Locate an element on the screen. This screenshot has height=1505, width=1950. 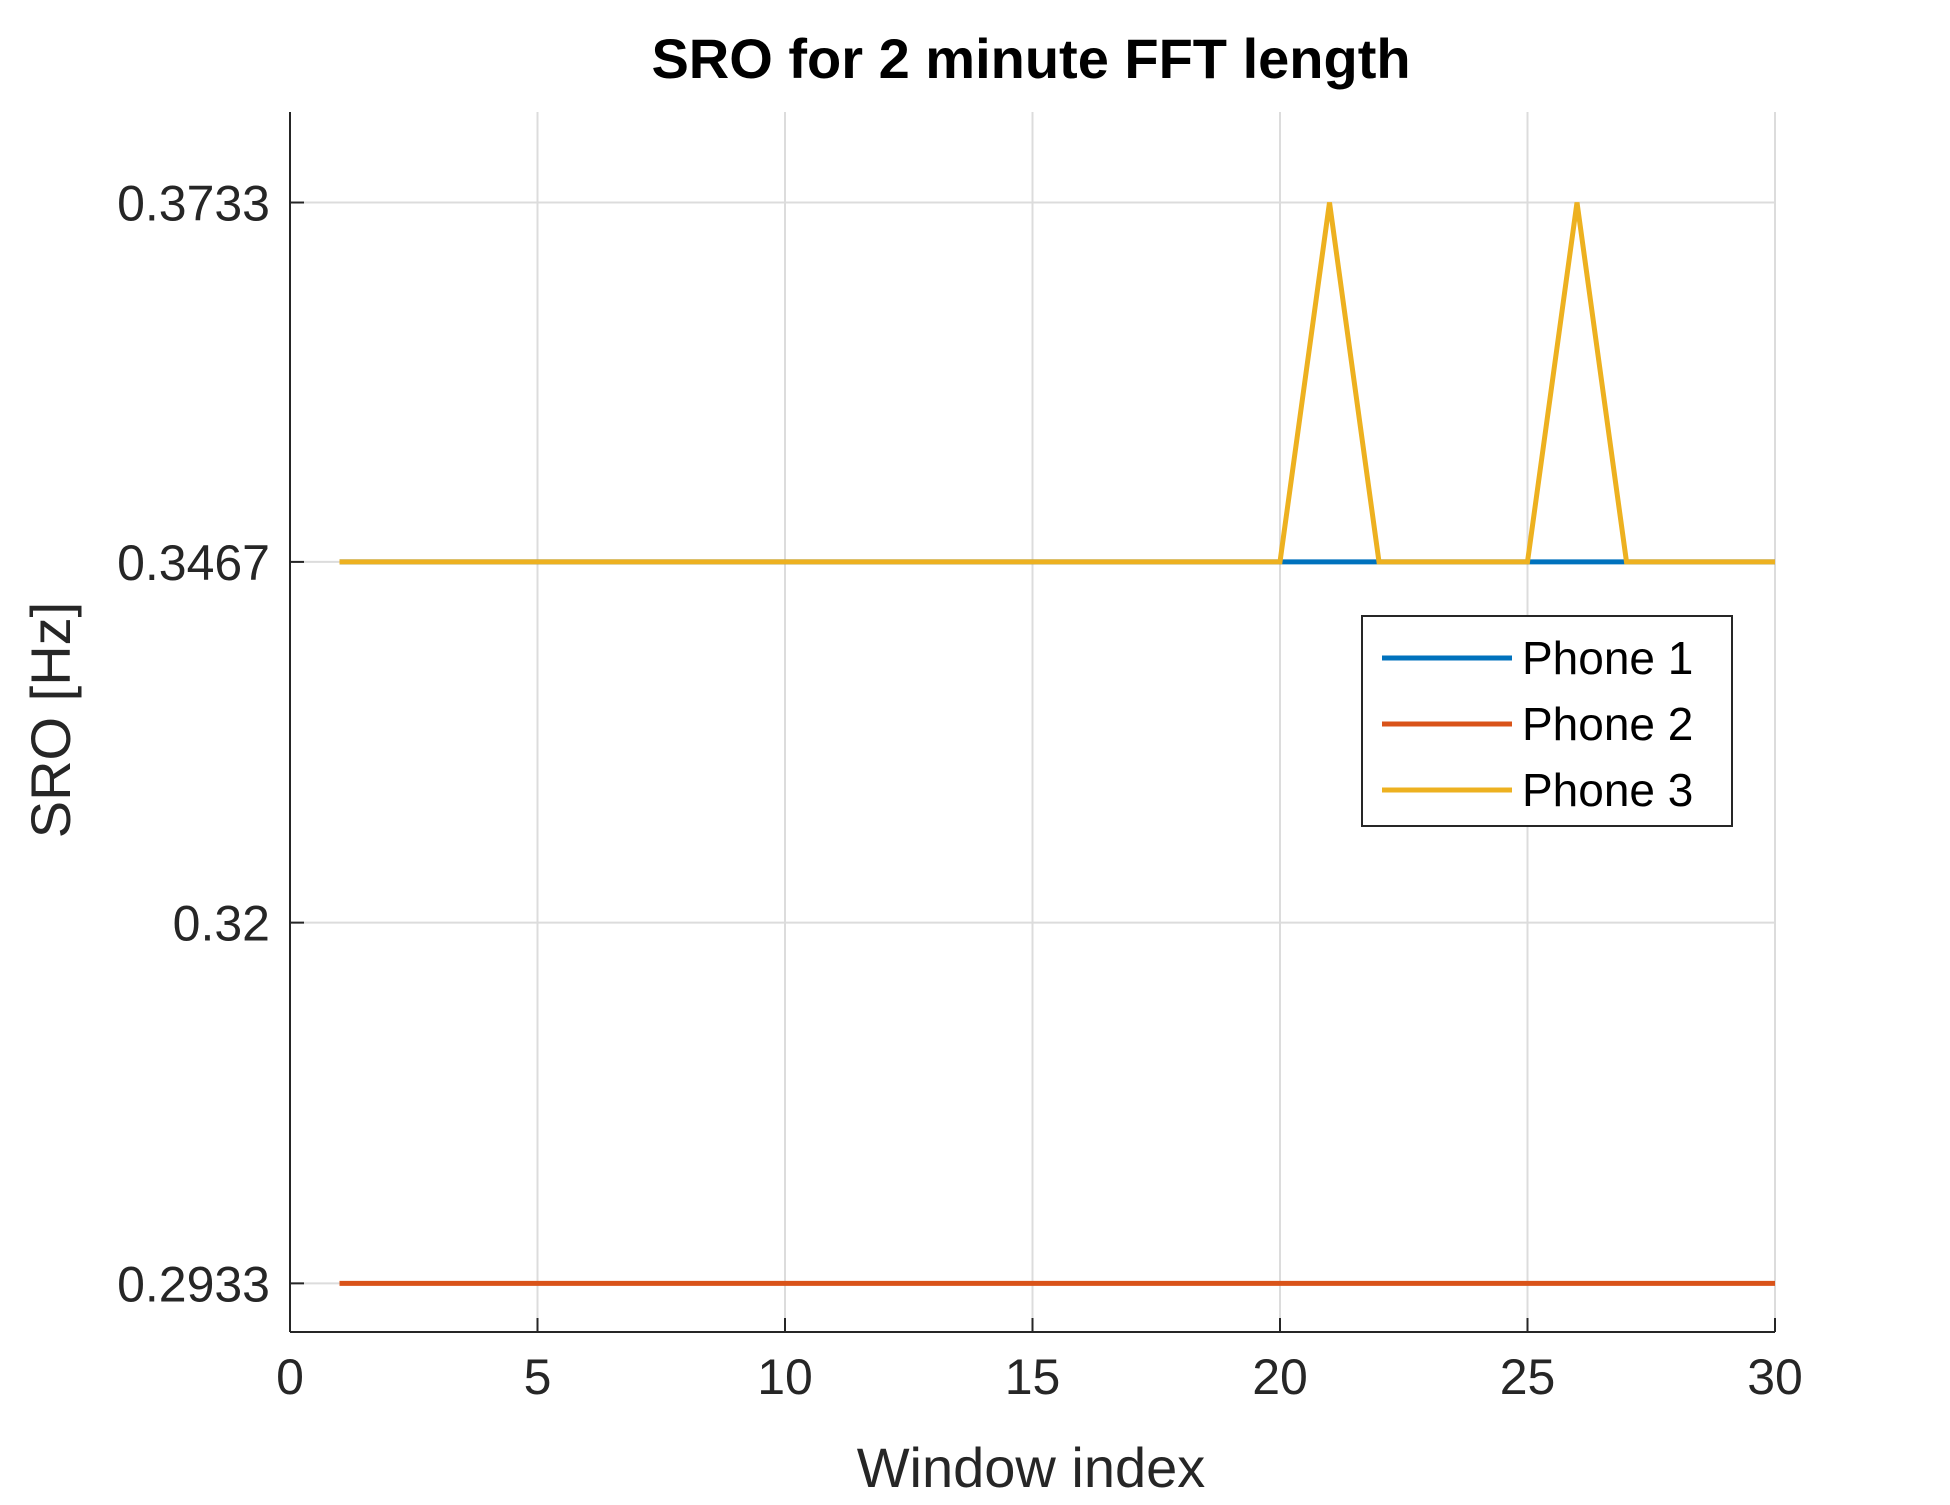
legend: Phone 1 Phone 2 Phone 3 is located at coordinates (1547, 721).